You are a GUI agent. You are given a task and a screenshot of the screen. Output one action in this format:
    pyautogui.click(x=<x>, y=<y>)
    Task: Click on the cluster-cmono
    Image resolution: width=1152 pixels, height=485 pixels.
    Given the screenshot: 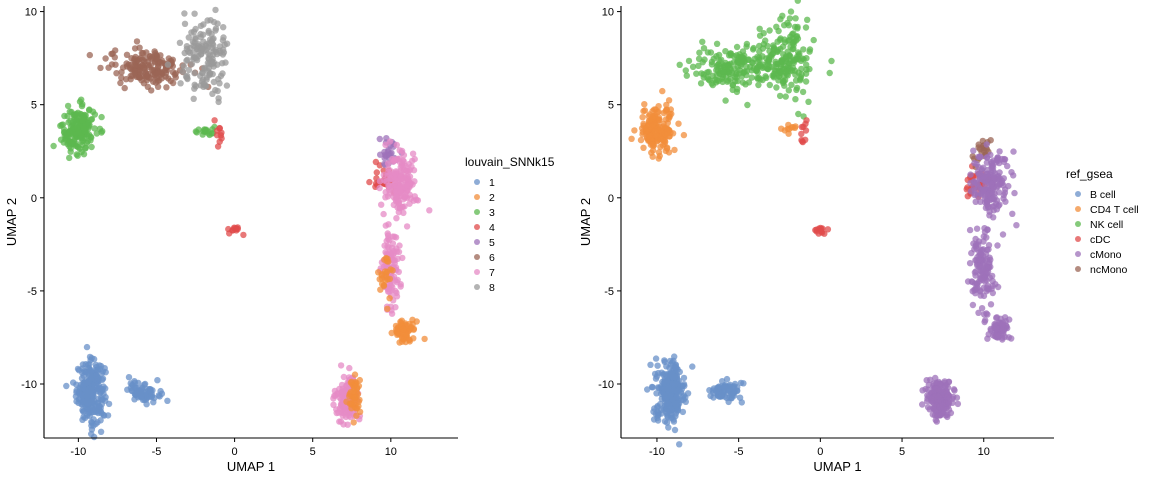 What is the action you would take?
    pyautogui.click(x=983, y=266)
    